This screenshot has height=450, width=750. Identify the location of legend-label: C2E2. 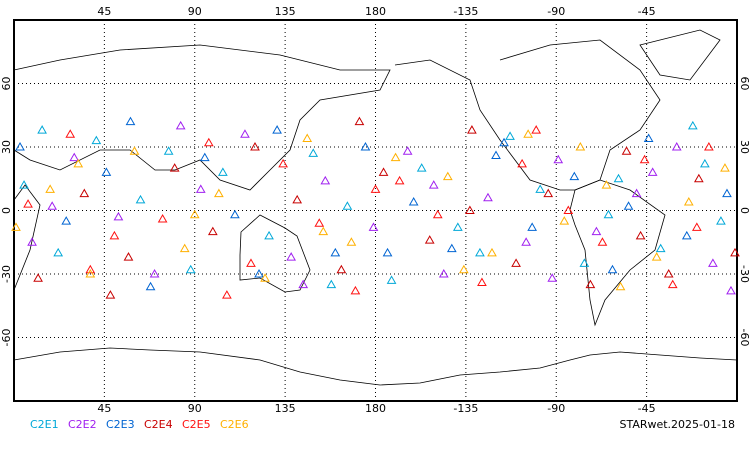
(82, 424).